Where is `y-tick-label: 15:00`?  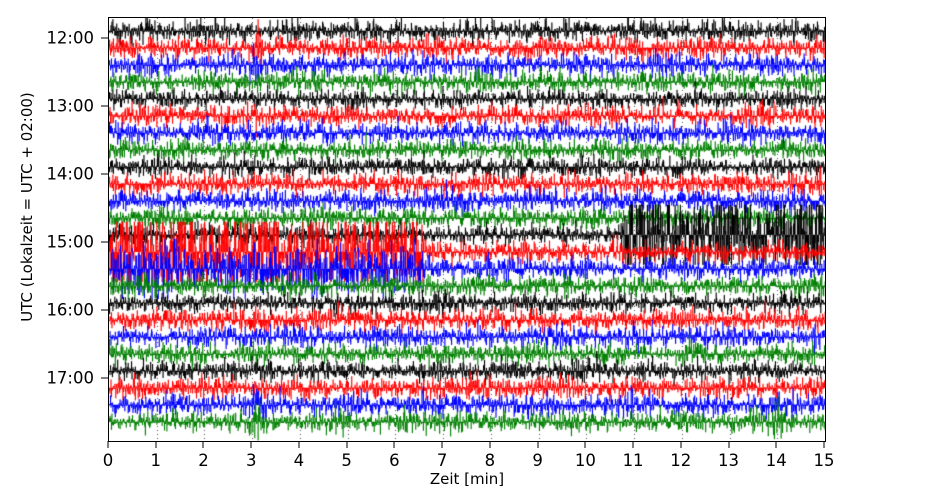 y-tick-label: 15:00 is located at coordinates (70, 242).